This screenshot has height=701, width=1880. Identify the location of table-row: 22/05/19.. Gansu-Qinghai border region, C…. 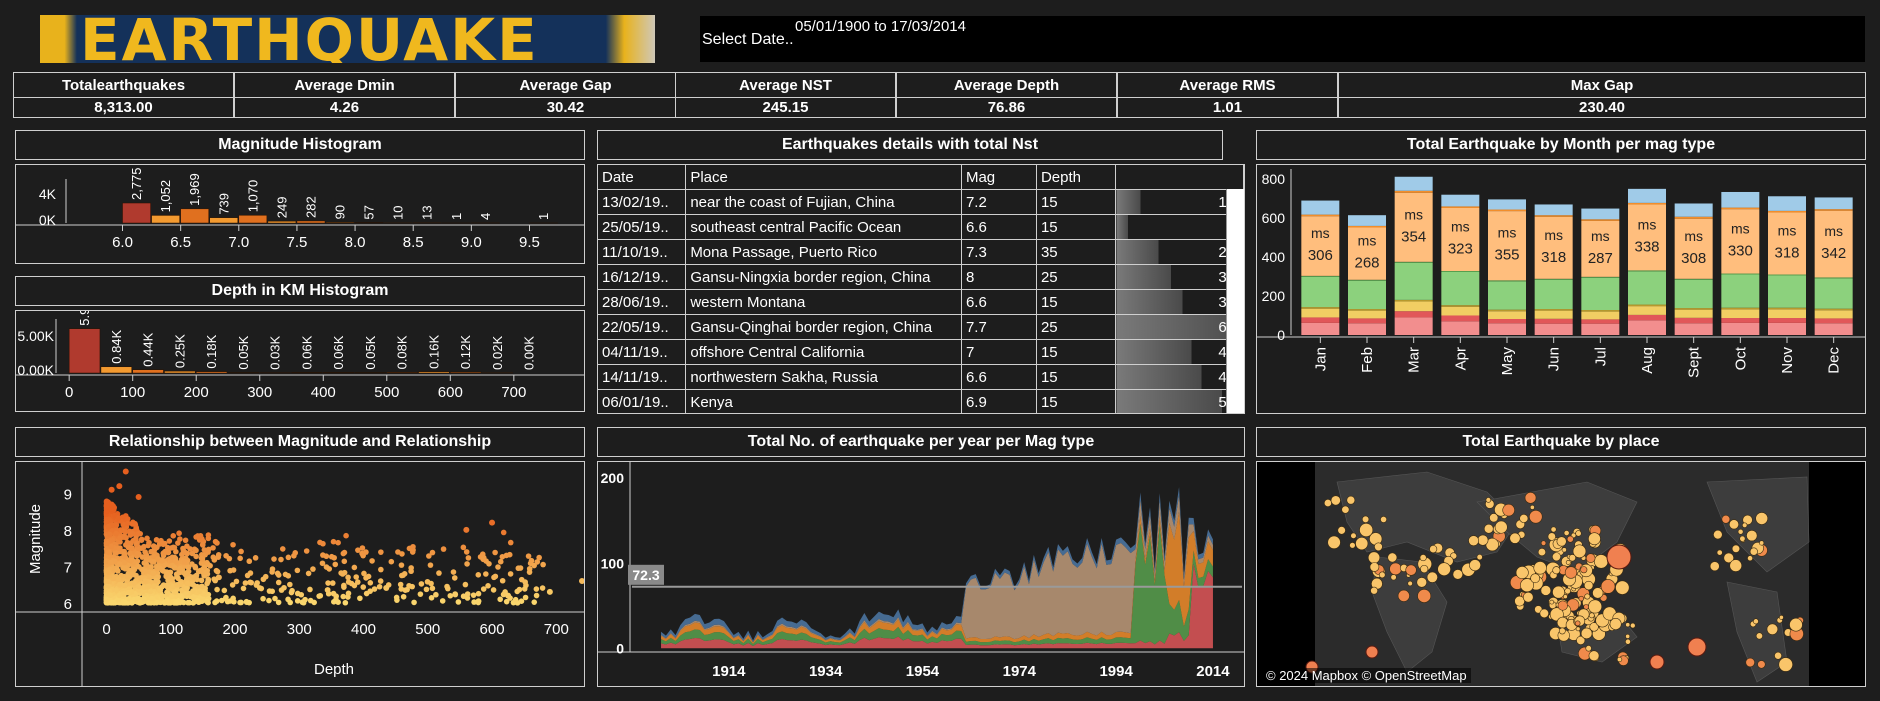
(921, 327).